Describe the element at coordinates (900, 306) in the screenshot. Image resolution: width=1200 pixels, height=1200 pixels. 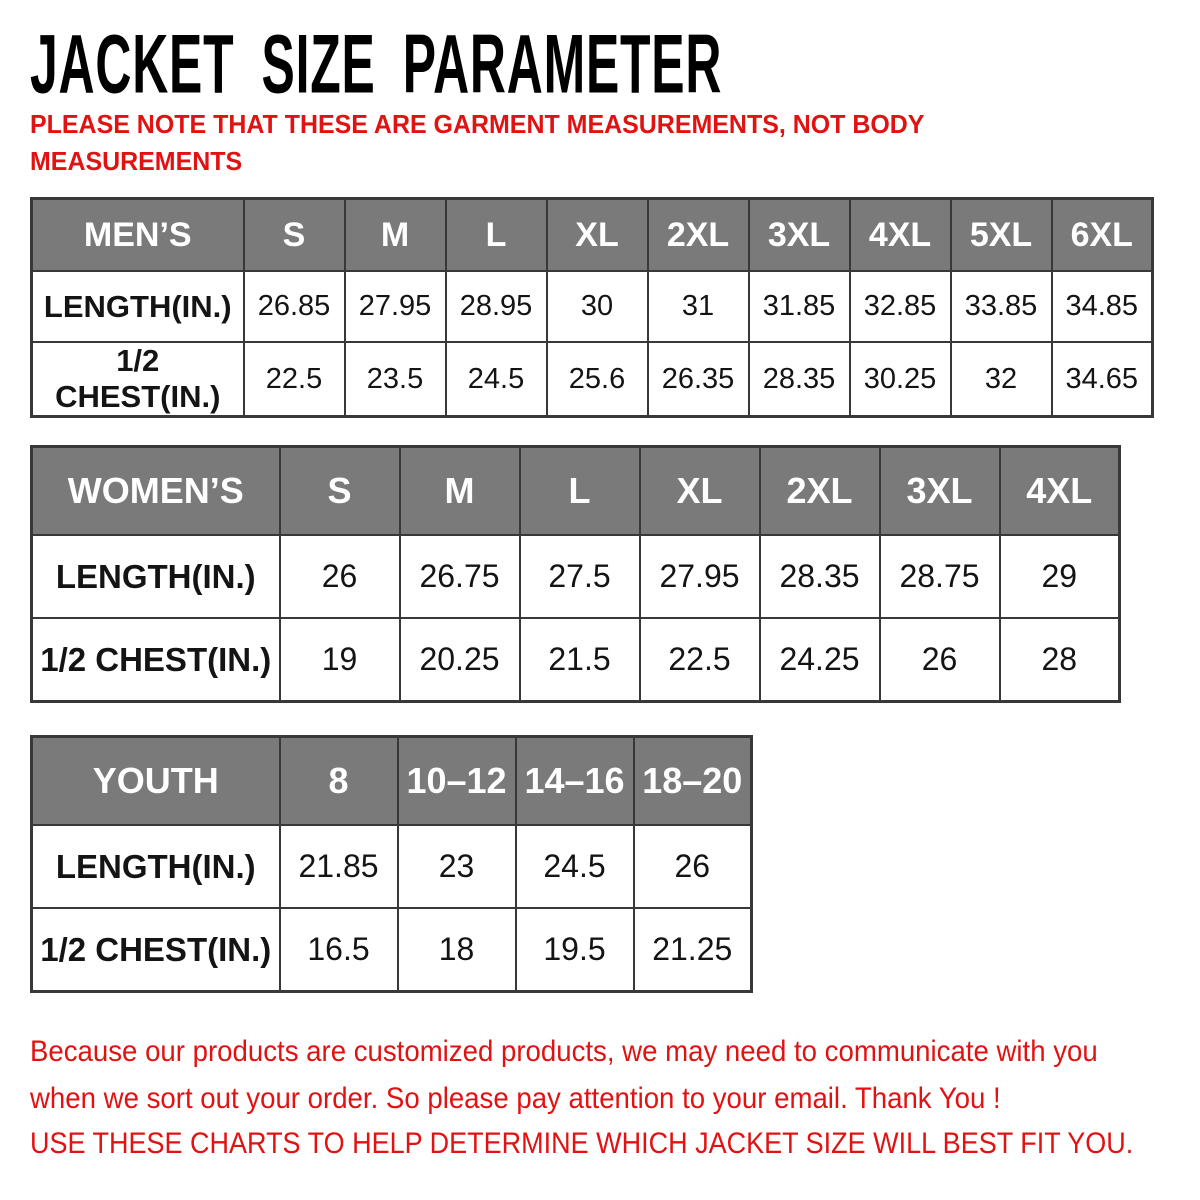
I see `size-value-cell: 32.85` at that location.